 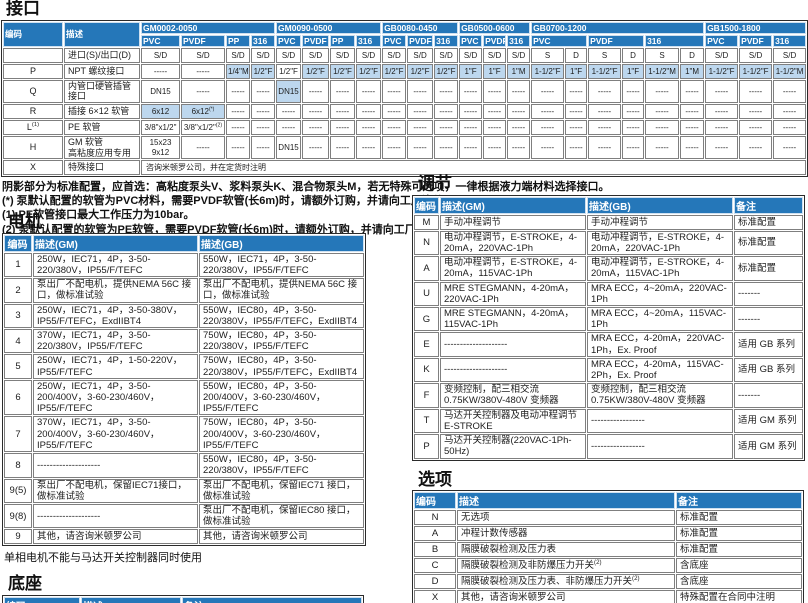 What do you see at coordinates (18, 290) in the screenshot?
I see `cell: 2` at bounding box center [18, 290].